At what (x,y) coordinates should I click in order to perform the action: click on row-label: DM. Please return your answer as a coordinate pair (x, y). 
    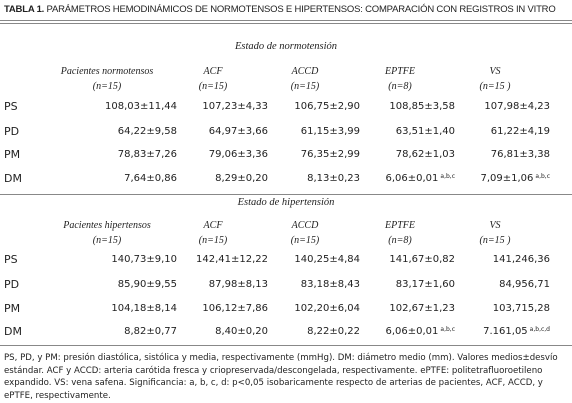
    Looking at the image, I should click on (13, 331).